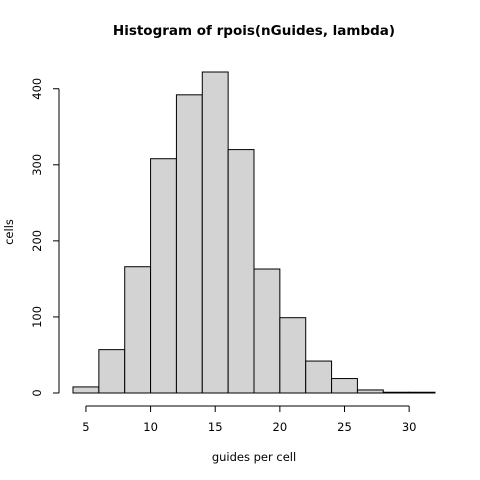 The width and height of the screenshot is (480, 480). I want to click on x-tick-label: 15, so click(215, 427).